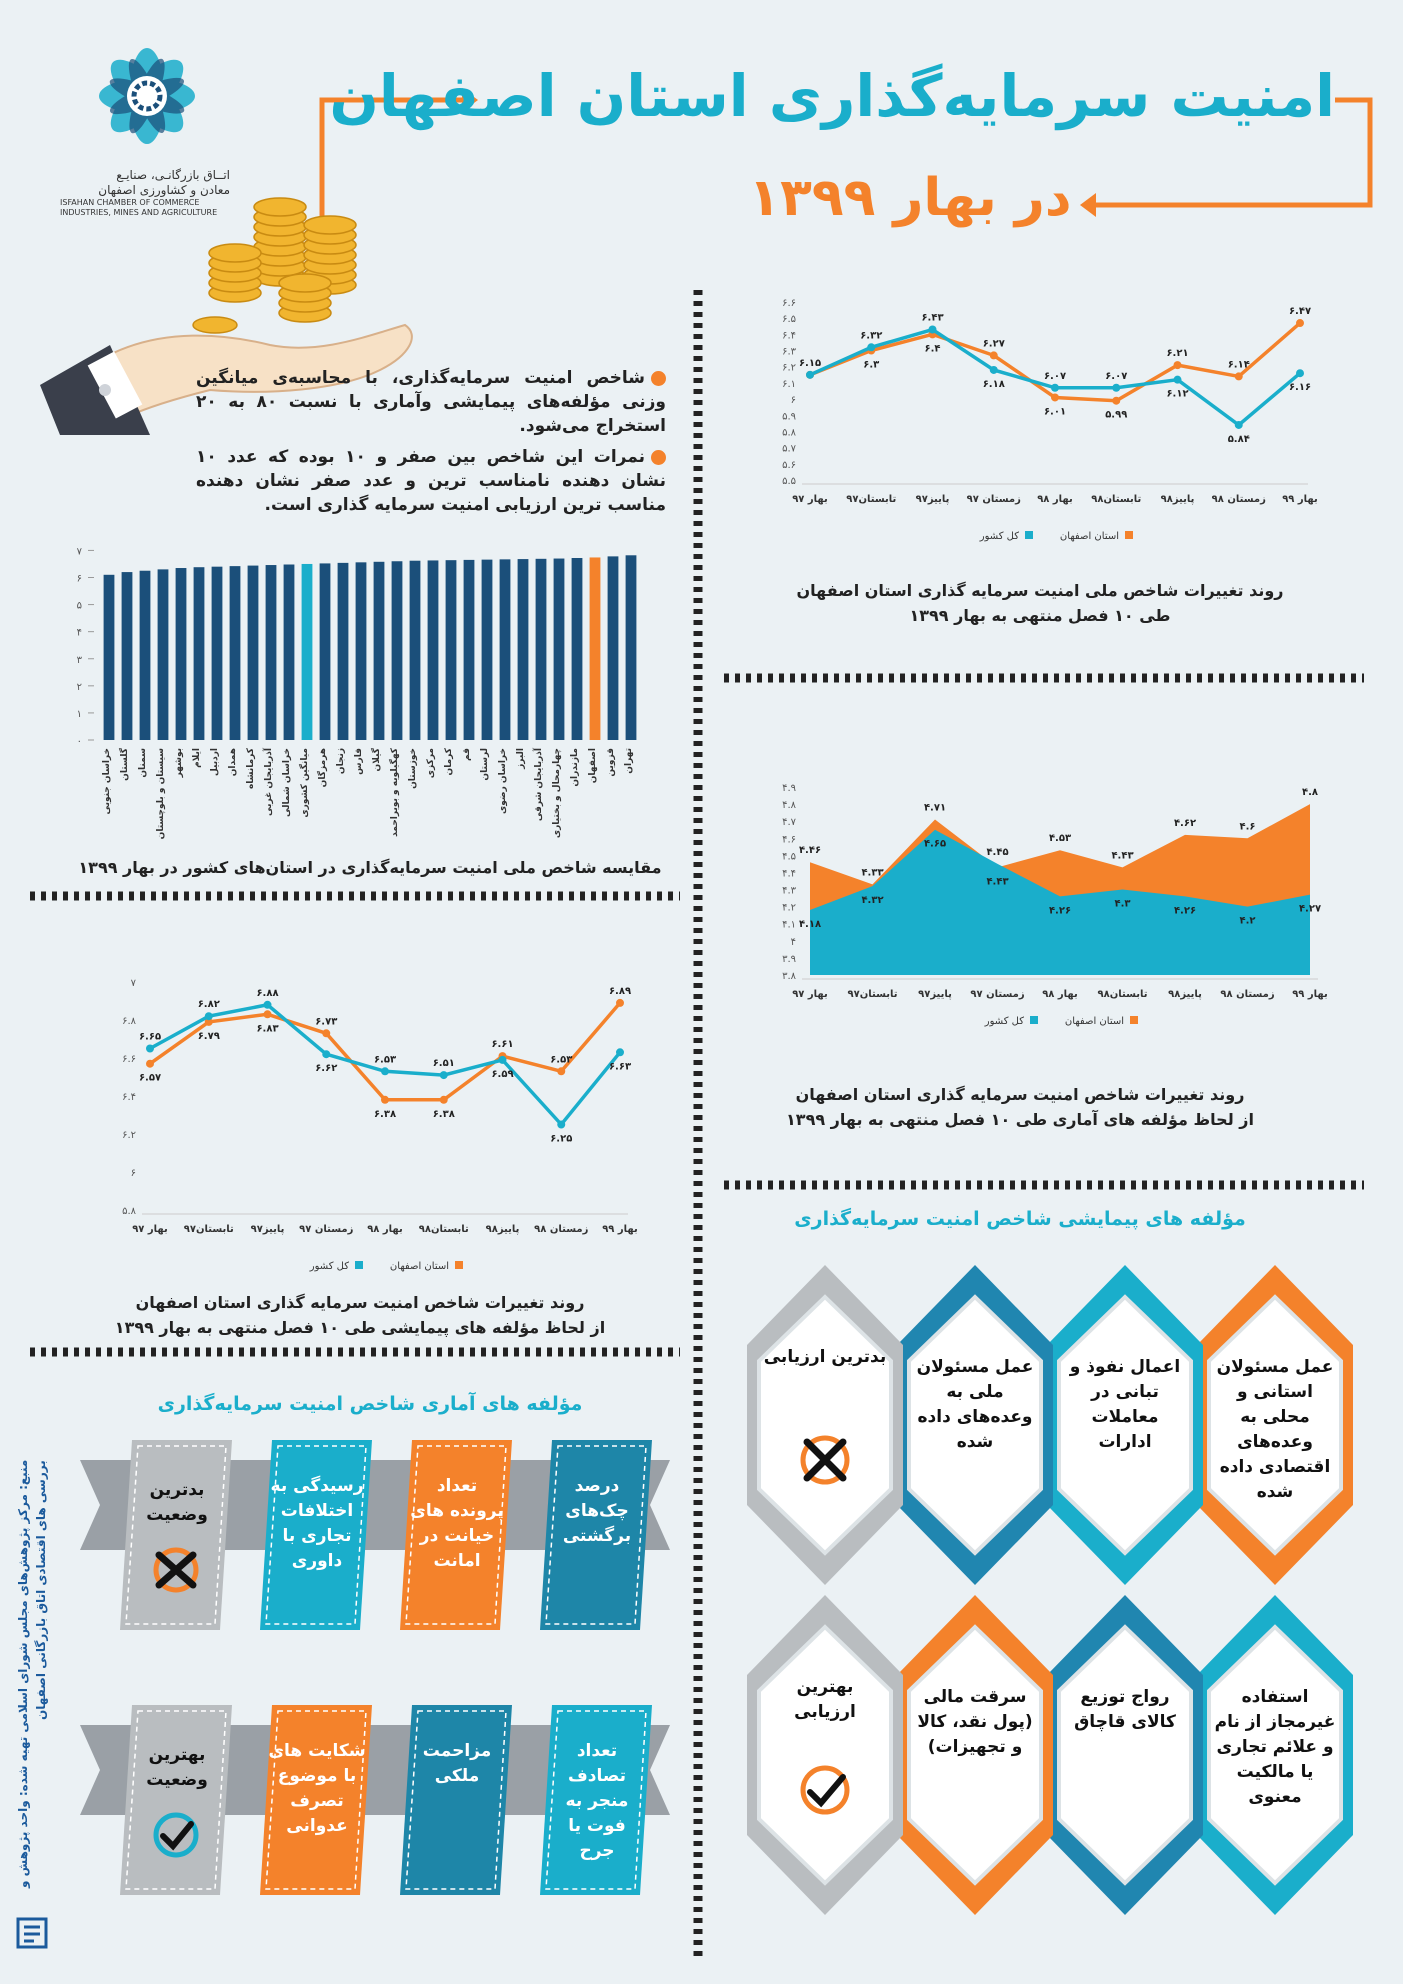  What do you see at coordinates (147, 105) in the screenshot?
I see `logo` at bounding box center [147, 105].